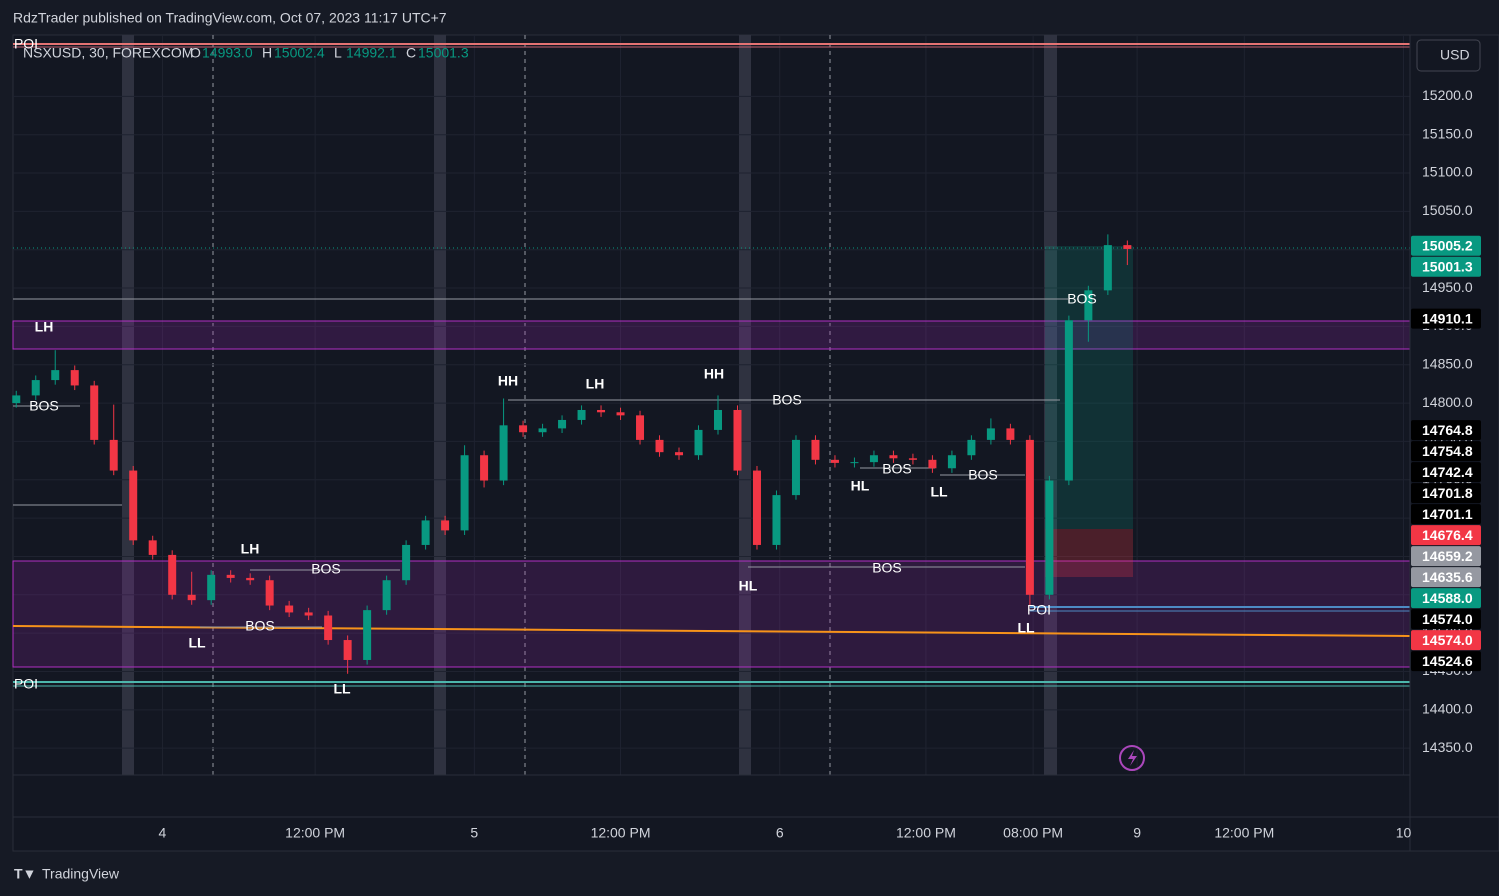  I want to click on ohlc-value: 14993.0, so click(227, 53).